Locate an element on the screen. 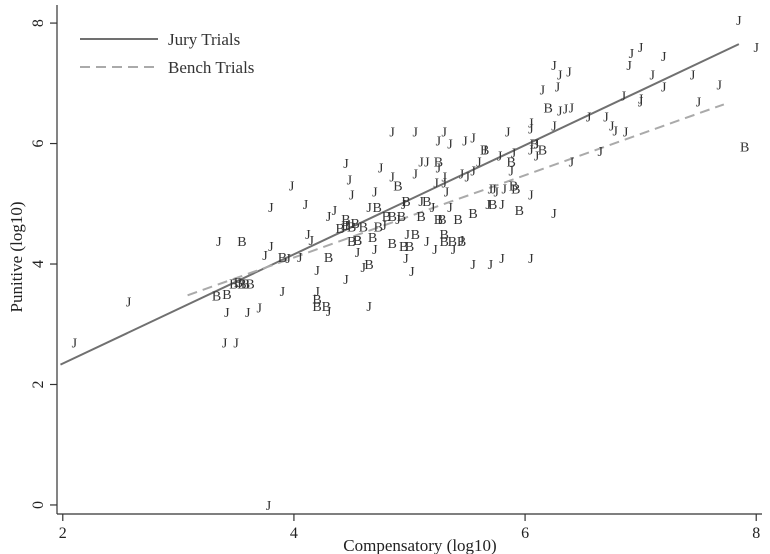 Image resolution: width=770 pixels, height=554 pixels. x-tick-label: 6 is located at coordinates (525, 533).